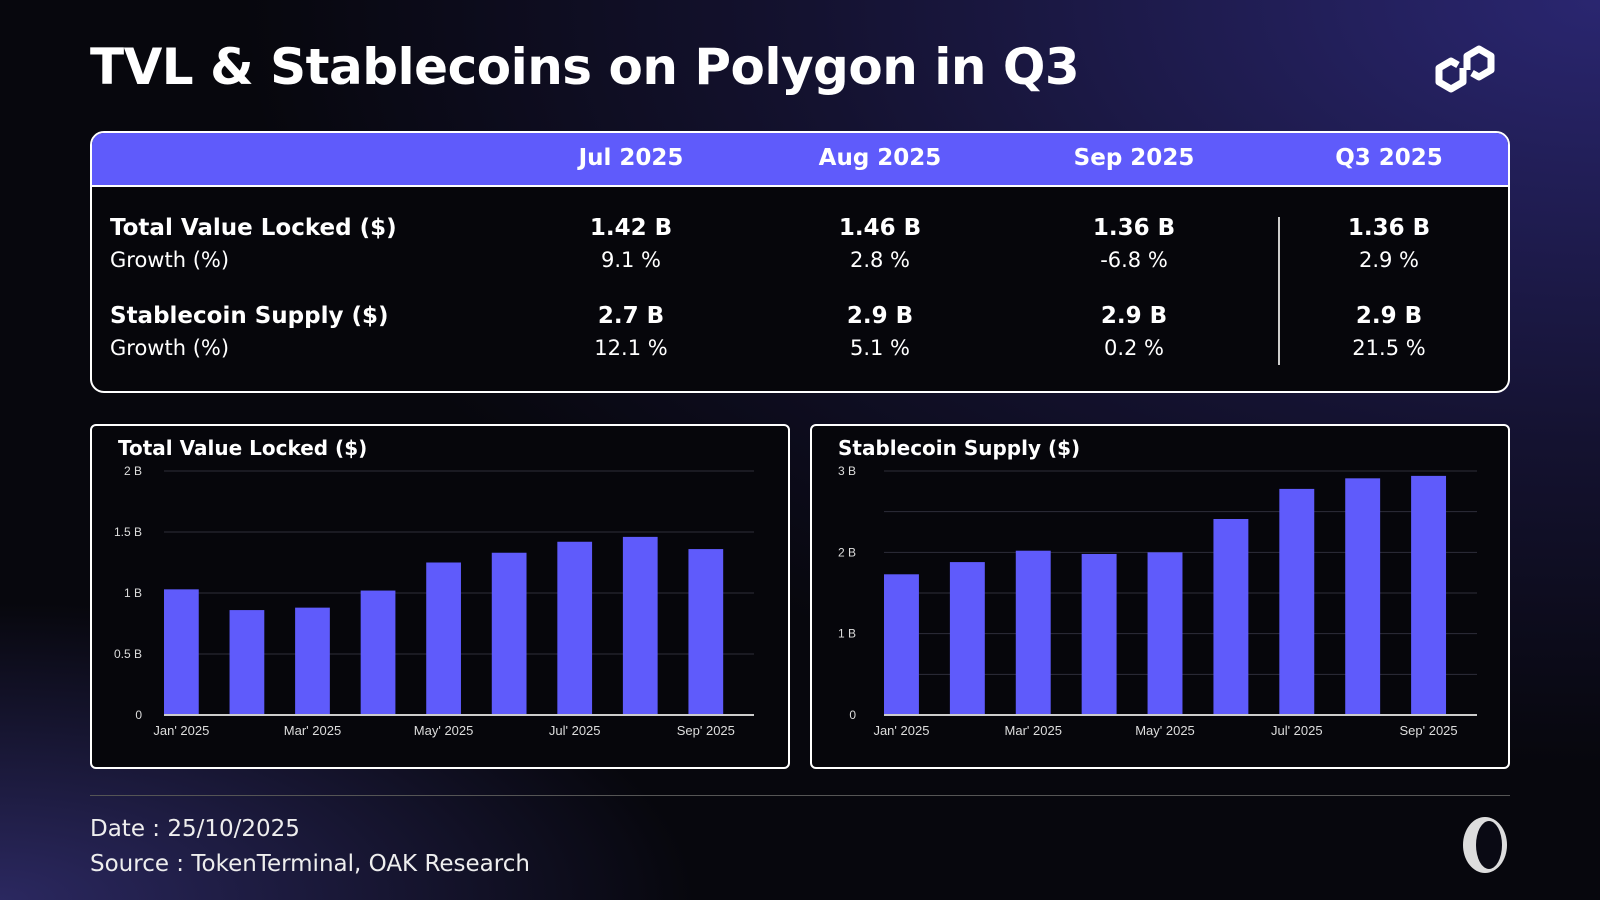 This screenshot has width=1600, height=900. Describe the element at coordinates (585, 67) in the screenshot. I see `page-title: TVL & Stablecoins on Polygon in Q3` at that location.